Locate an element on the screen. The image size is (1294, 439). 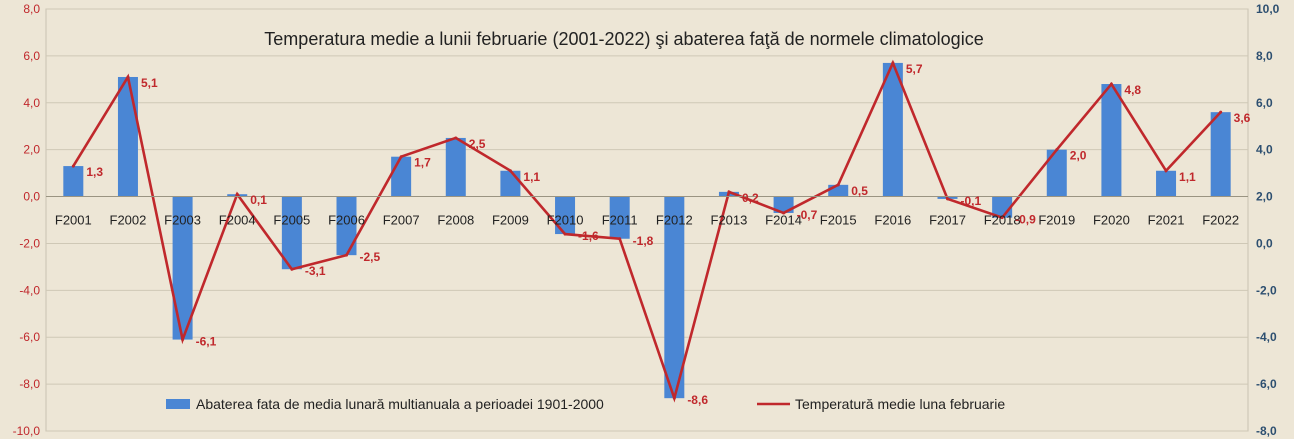
data-label: -2,5 is located at coordinates (370, 257).